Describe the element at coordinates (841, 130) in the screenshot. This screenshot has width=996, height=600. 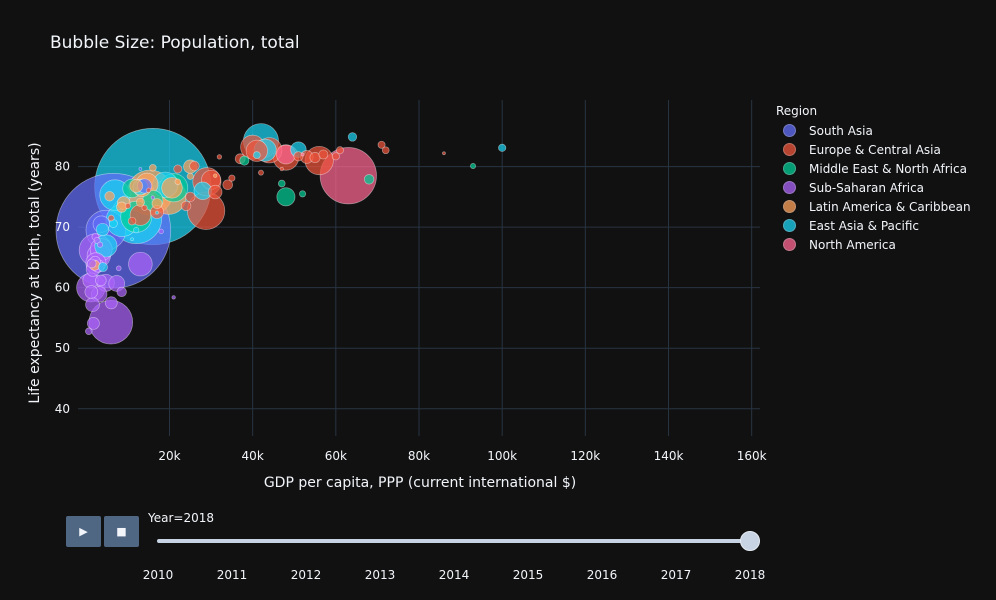
I see `legend-label: South Asia` at that location.